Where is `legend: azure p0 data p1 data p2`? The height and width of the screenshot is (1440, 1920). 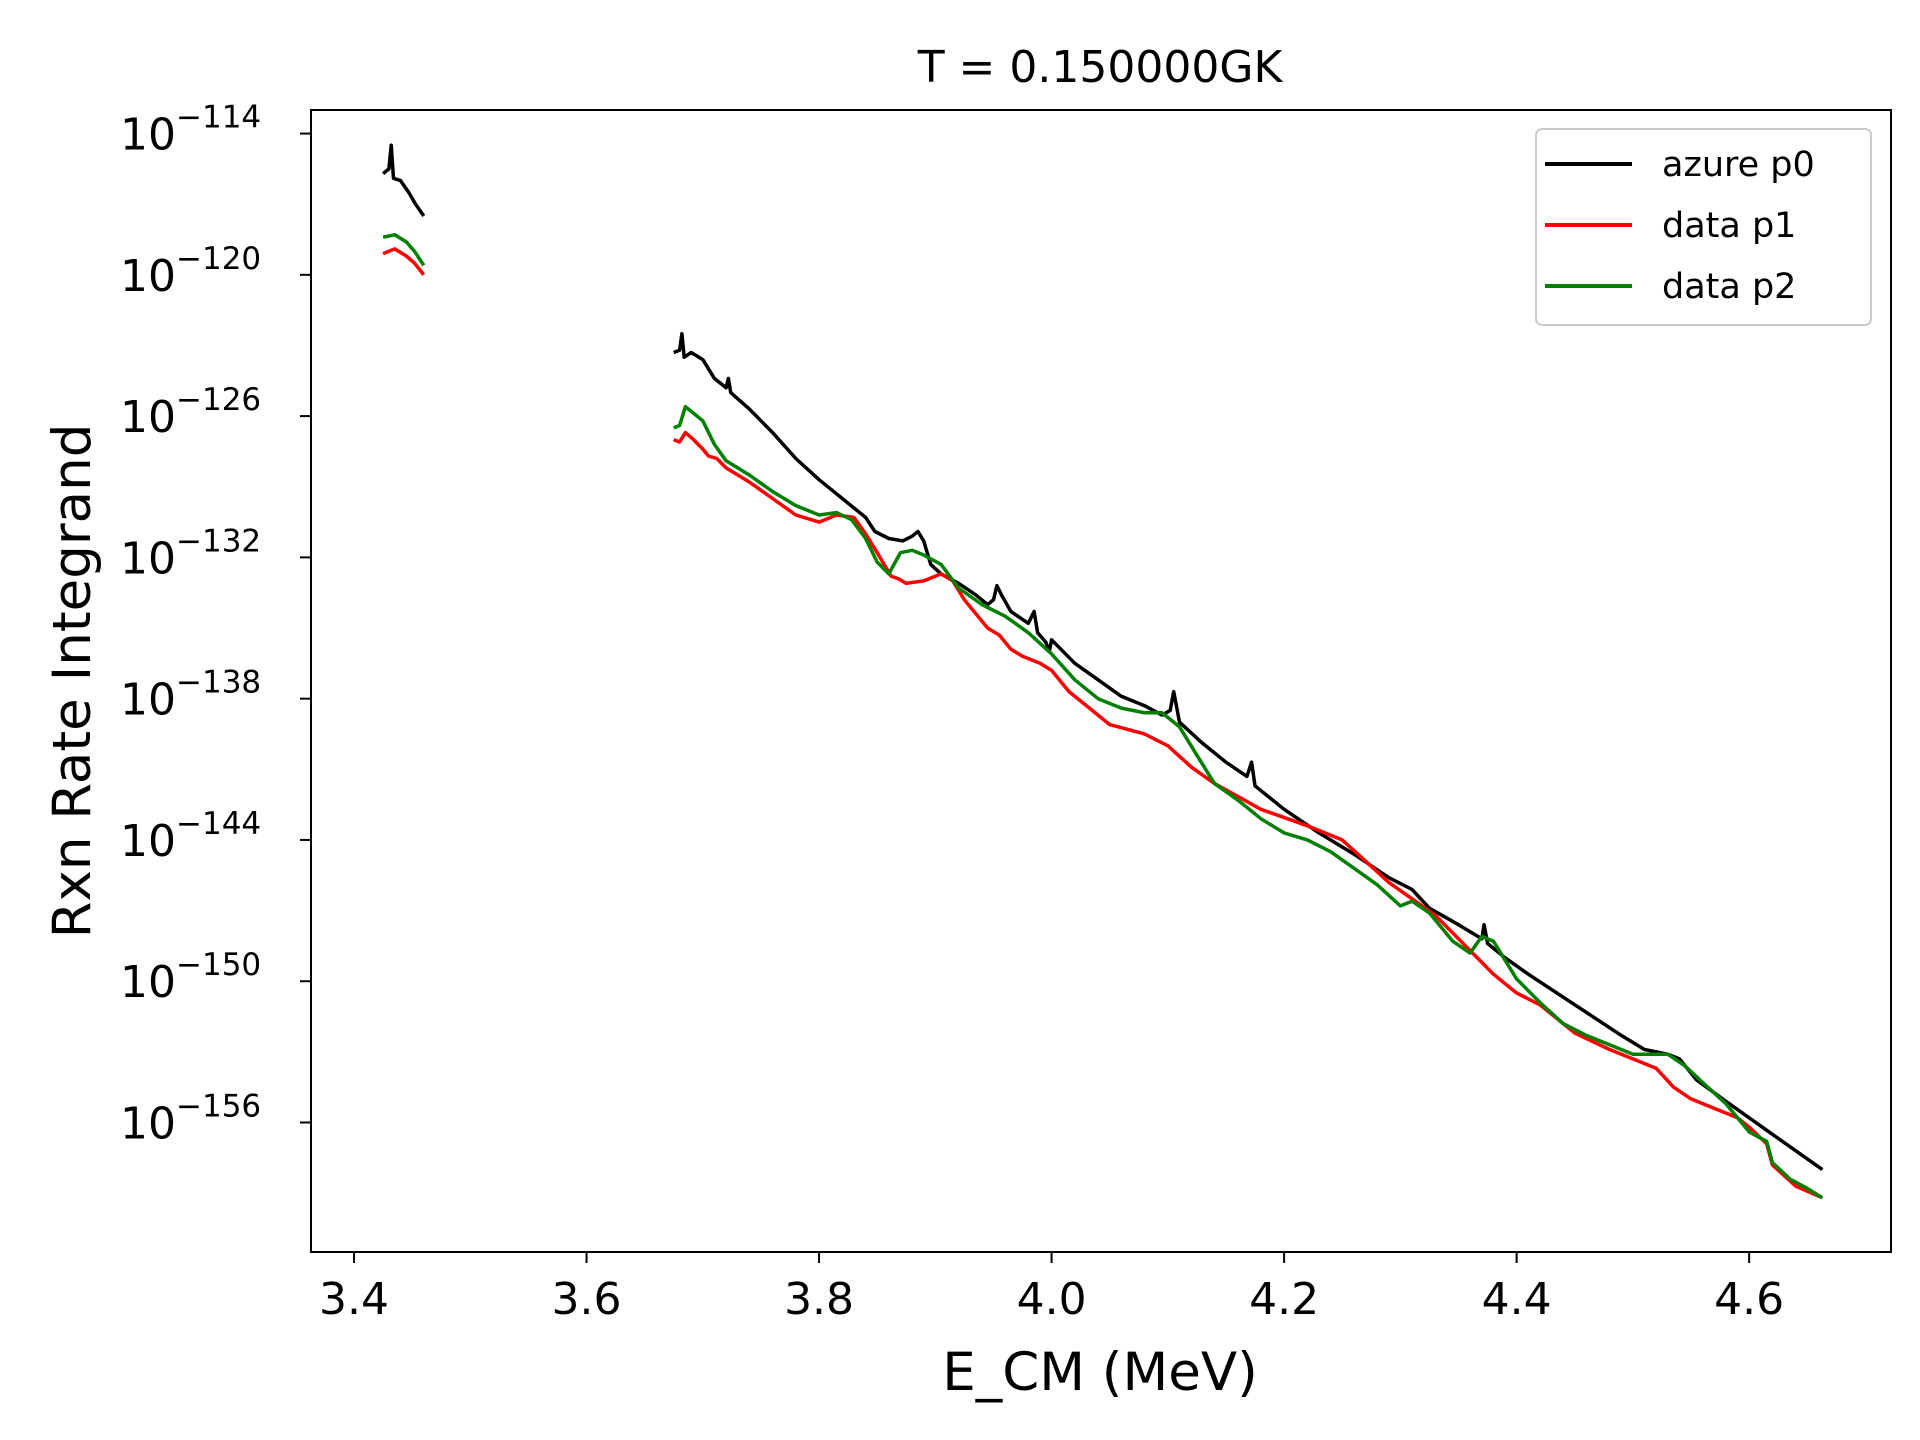 legend: azure p0 data p1 data p2 is located at coordinates (1703, 227).